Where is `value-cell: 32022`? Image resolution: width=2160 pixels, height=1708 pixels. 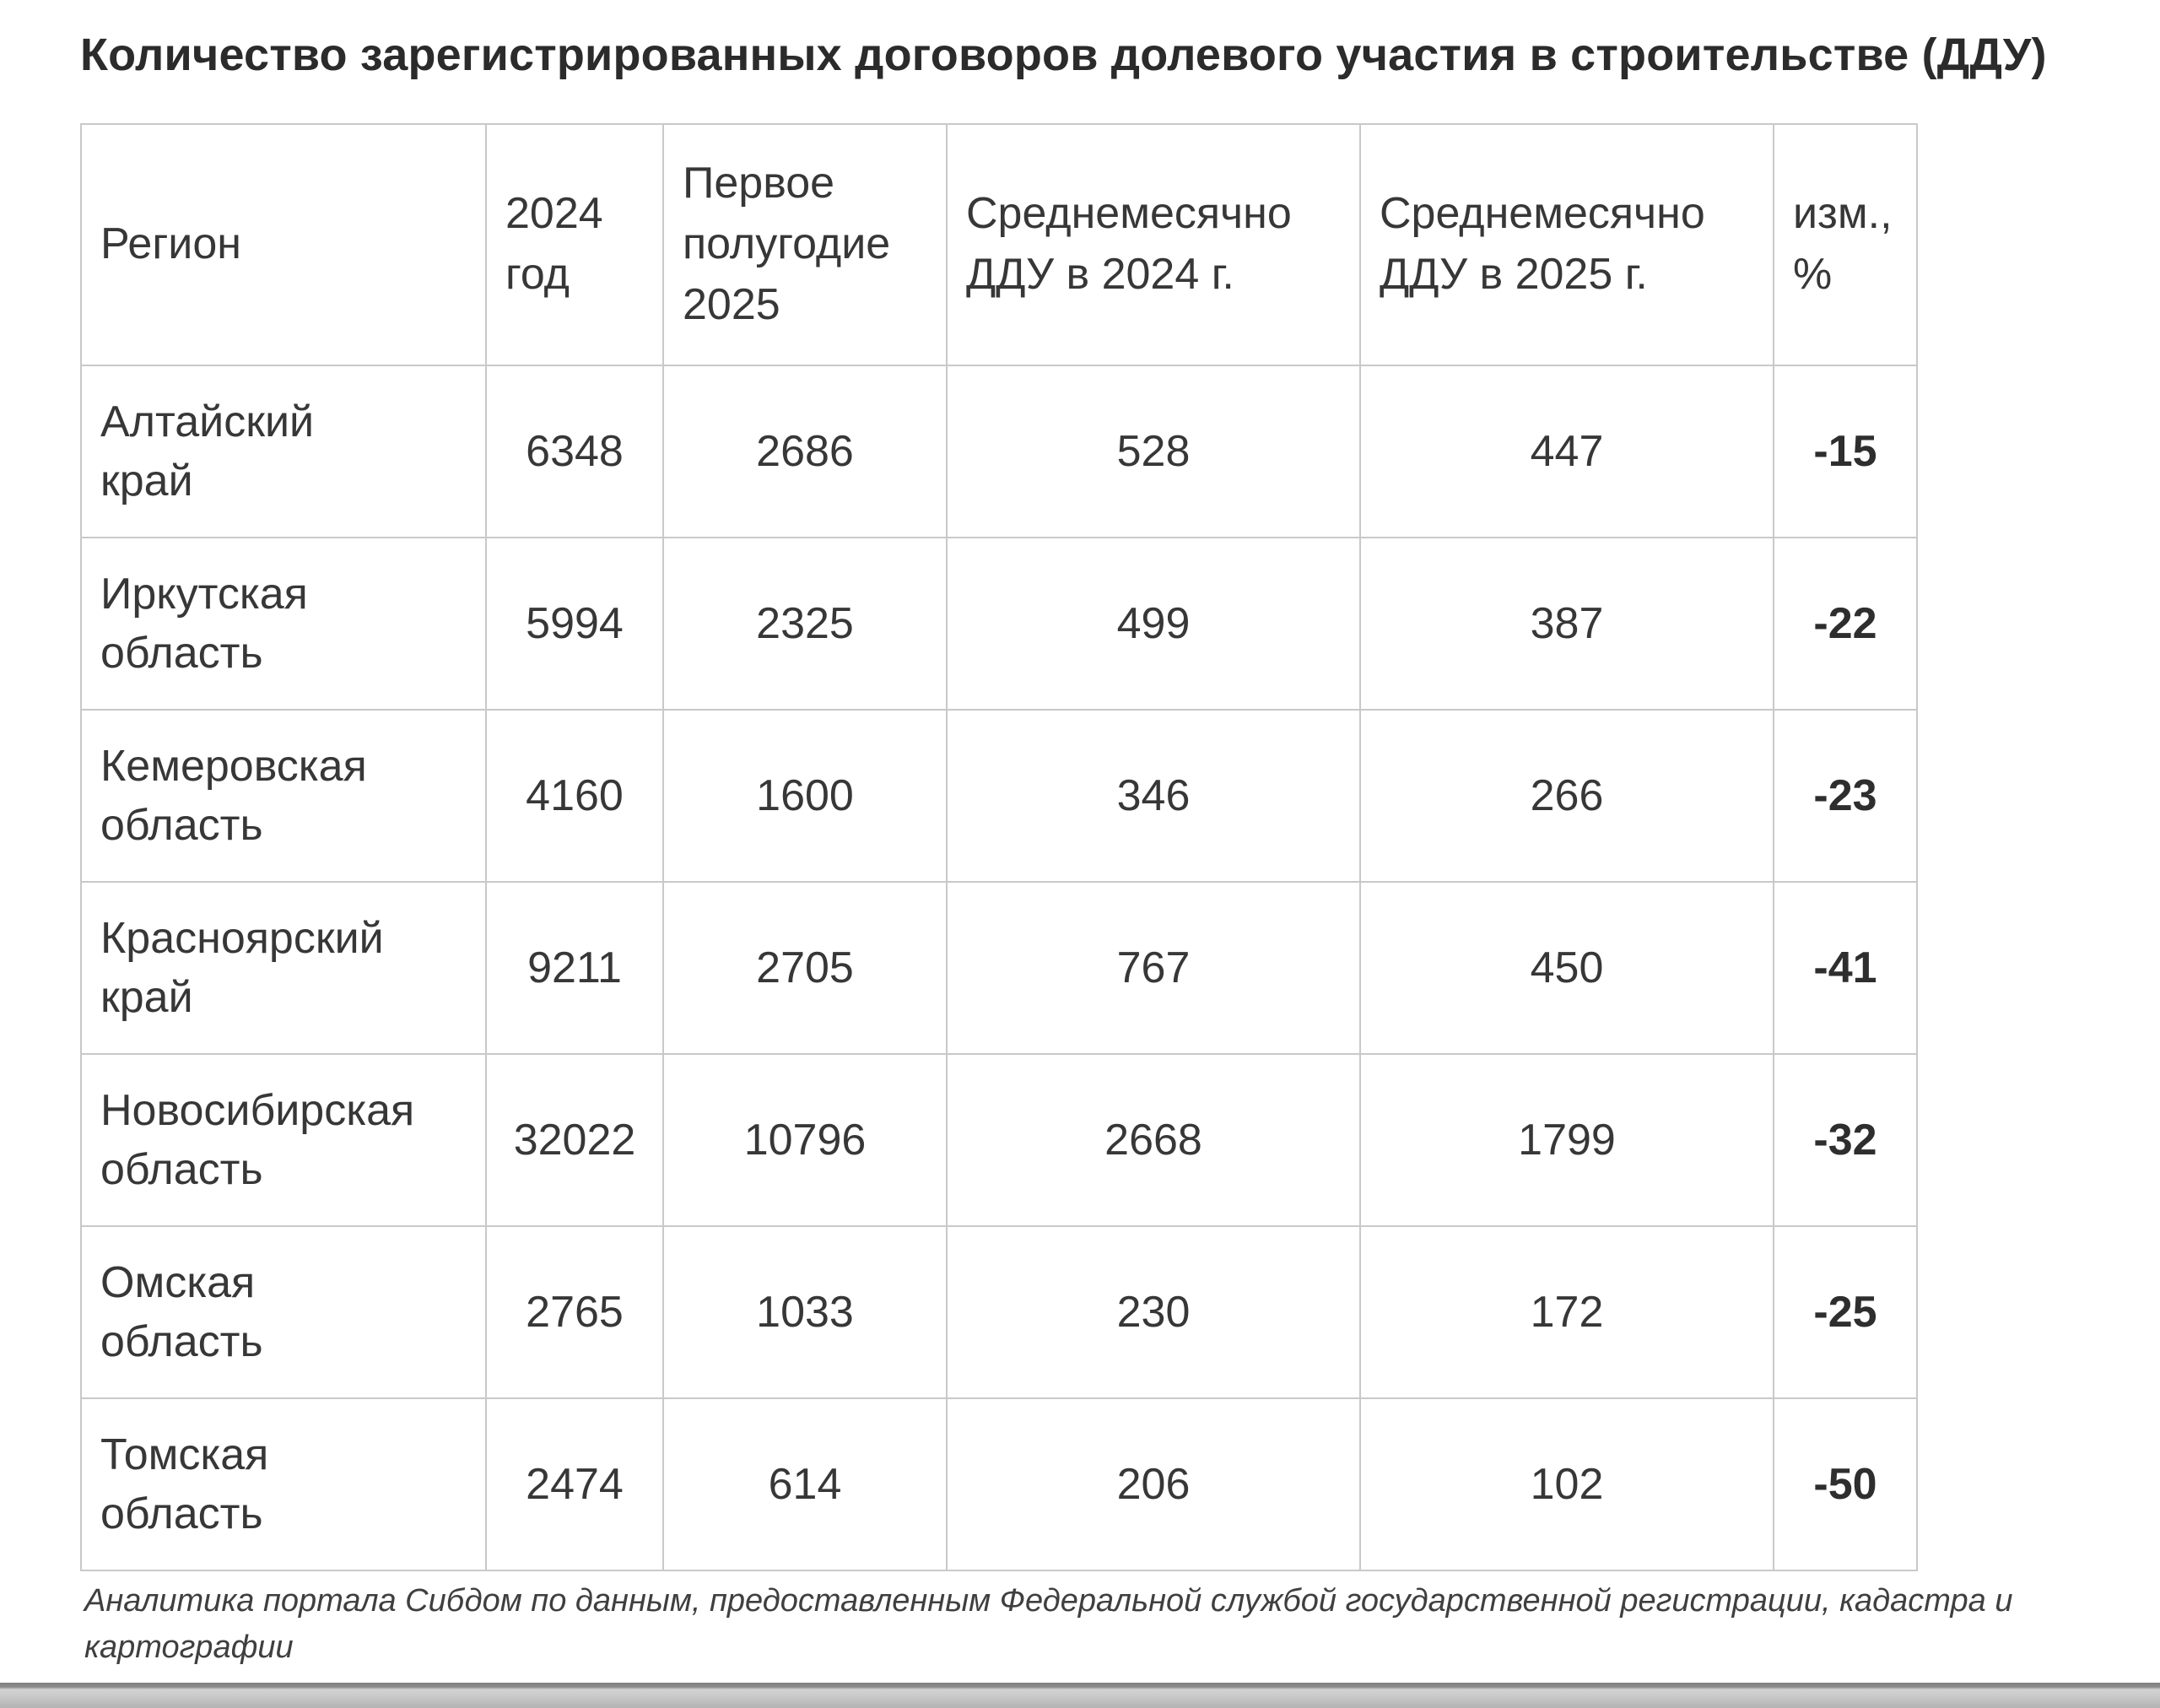
value-cell: 32022 is located at coordinates (574, 1140).